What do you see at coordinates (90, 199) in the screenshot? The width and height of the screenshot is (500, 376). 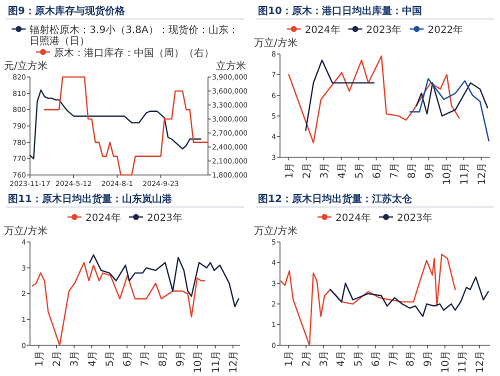 I see `chart-title: 图11：原木日均出货量：山东岚山港` at bounding box center [90, 199].